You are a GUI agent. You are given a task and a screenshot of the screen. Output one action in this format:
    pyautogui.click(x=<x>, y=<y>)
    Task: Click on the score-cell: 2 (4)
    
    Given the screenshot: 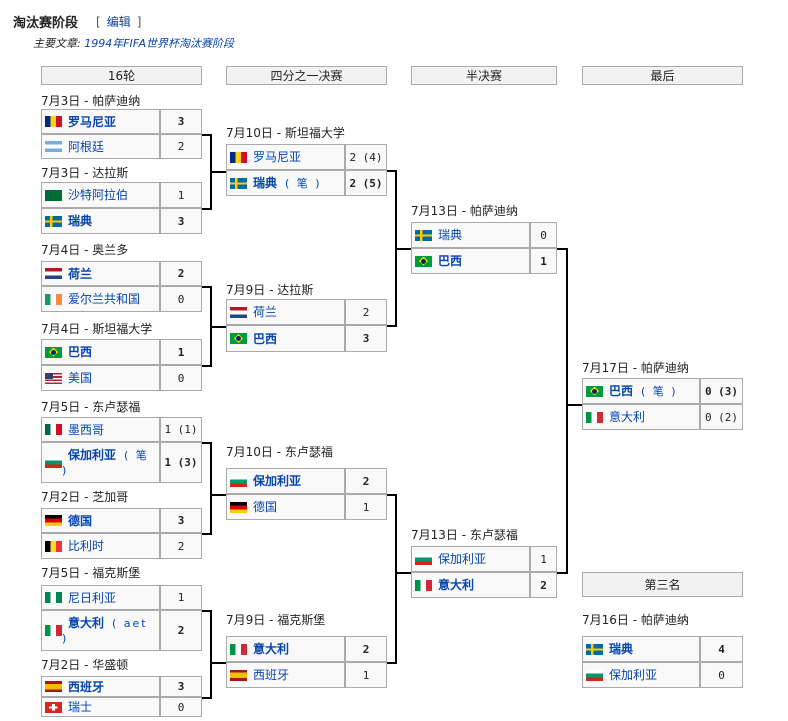 What is the action you would take?
    pyautogui.click(x=366, y=157)
    